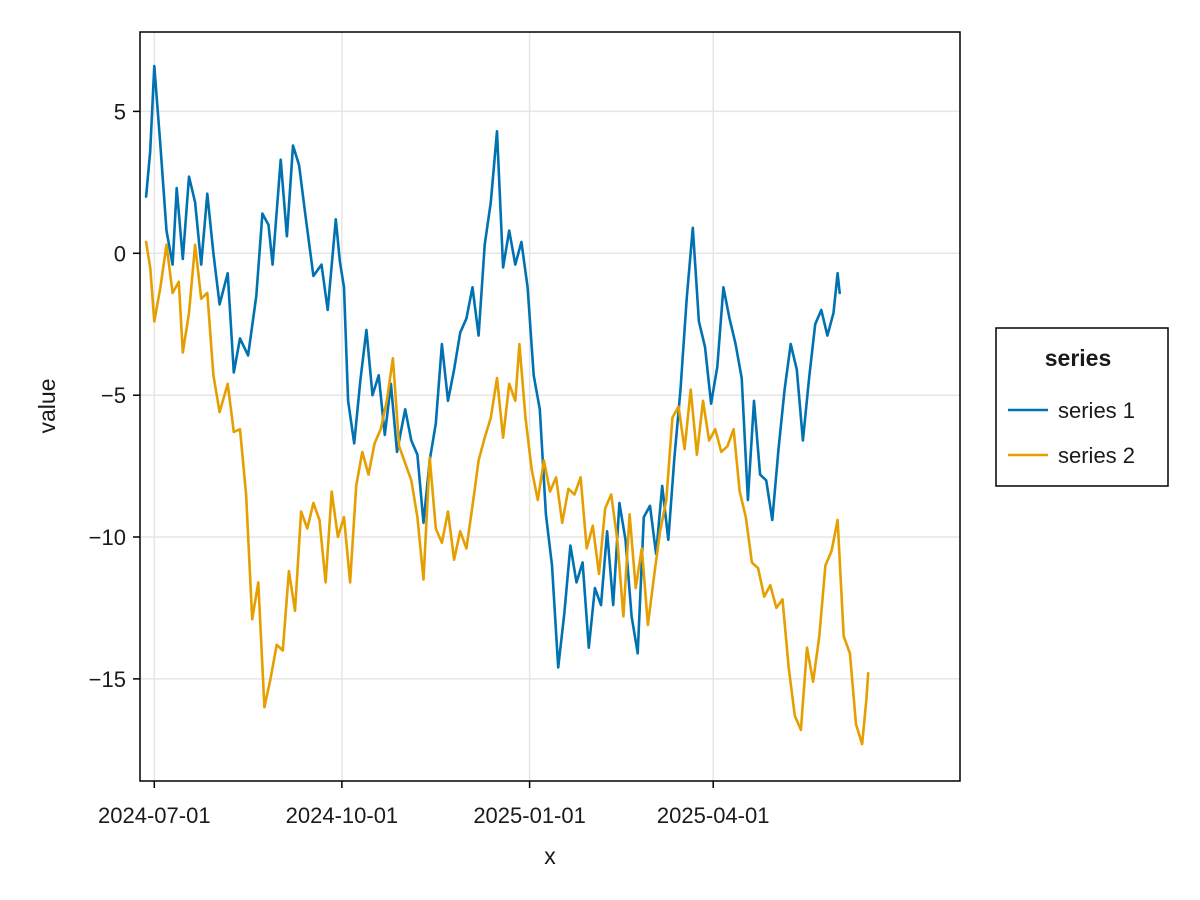 This screenshot has height=900, width=1200. What do you see at coordinates (120, 253) in the screenshot?
I see `y-tick-label: 0` at bounding box center [120, 253].